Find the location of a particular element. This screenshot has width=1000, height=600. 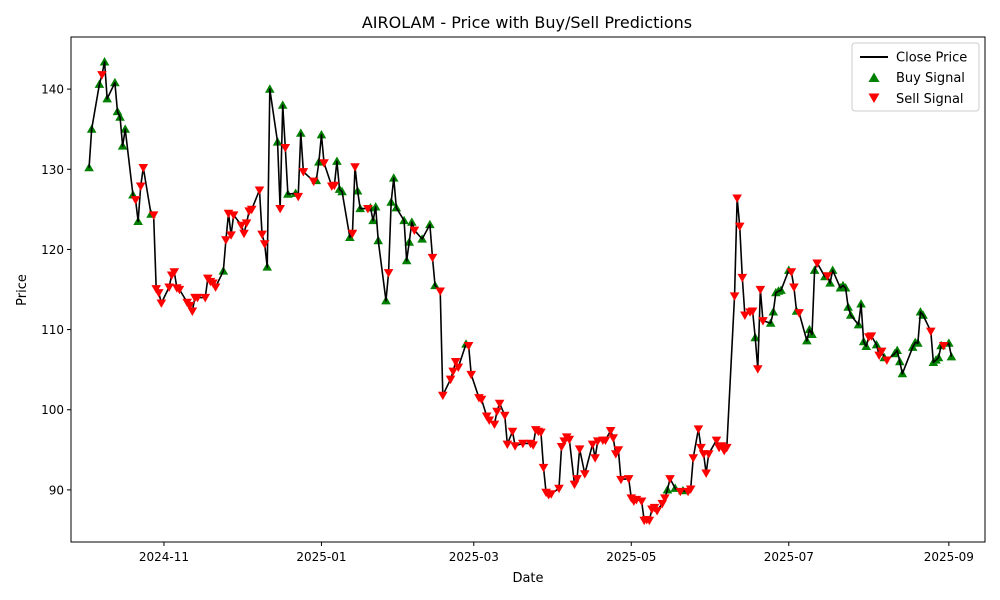

x-tick-label: 2025-05 is located at coordinates (631, 557).